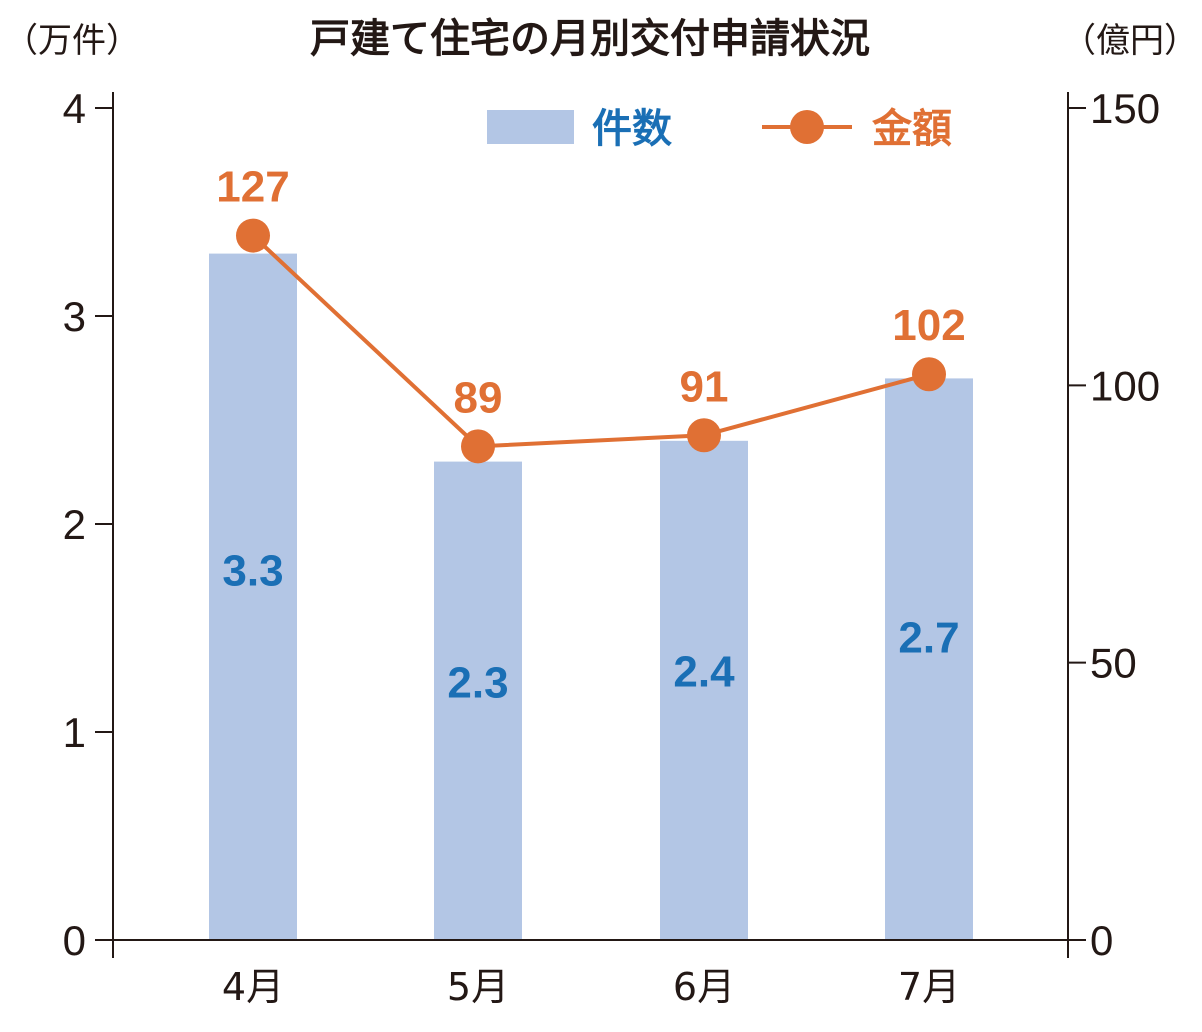 The width and height of the screenshot is (1202, 1032). What do you see at coordinates (704, 987) in the screenshot?
I see `x-tick-label: 6月` at bounding box center [704, 987].